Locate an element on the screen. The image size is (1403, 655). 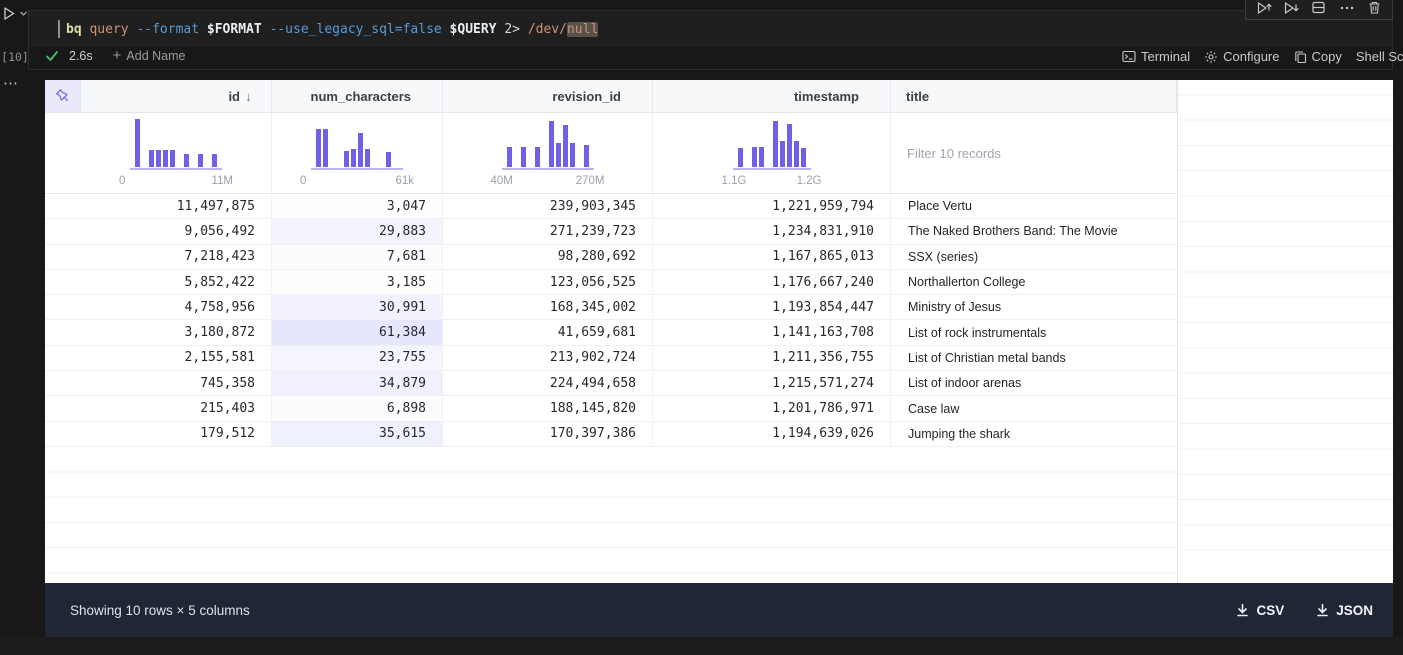
cell-num_characters: 3,185 is located at coordinates (357, 282).